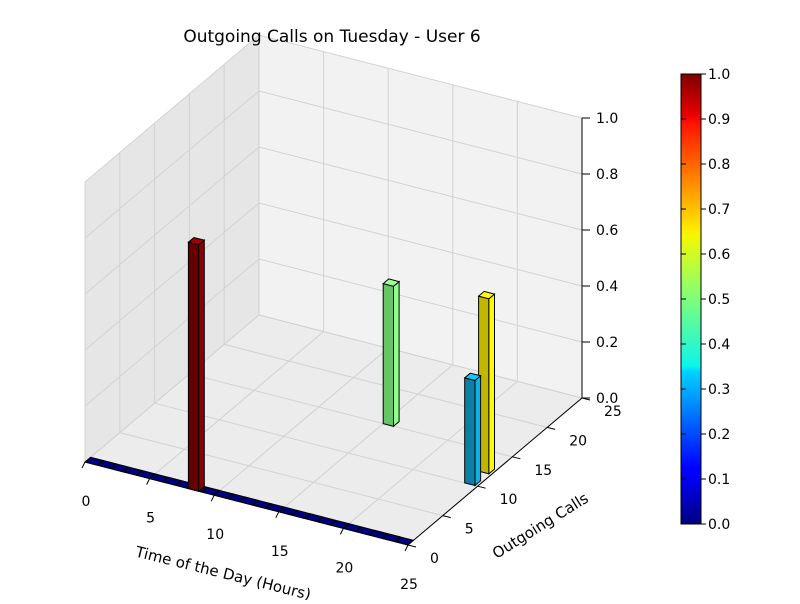 The width and height of the screenshot is (800, 604). Describe the element at coordinates (607, 287) in the screenshot. I see `z-tick-label: 0.4` at that location.